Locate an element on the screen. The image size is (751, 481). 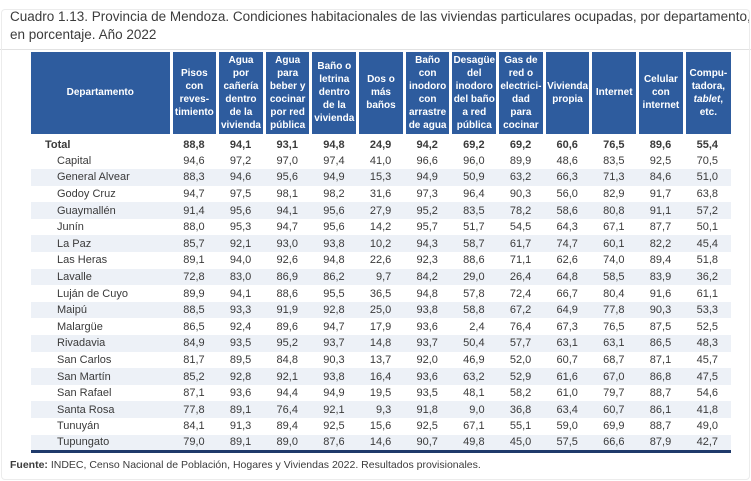
value-cell: 91,3 is located at coordinates (240, 426).